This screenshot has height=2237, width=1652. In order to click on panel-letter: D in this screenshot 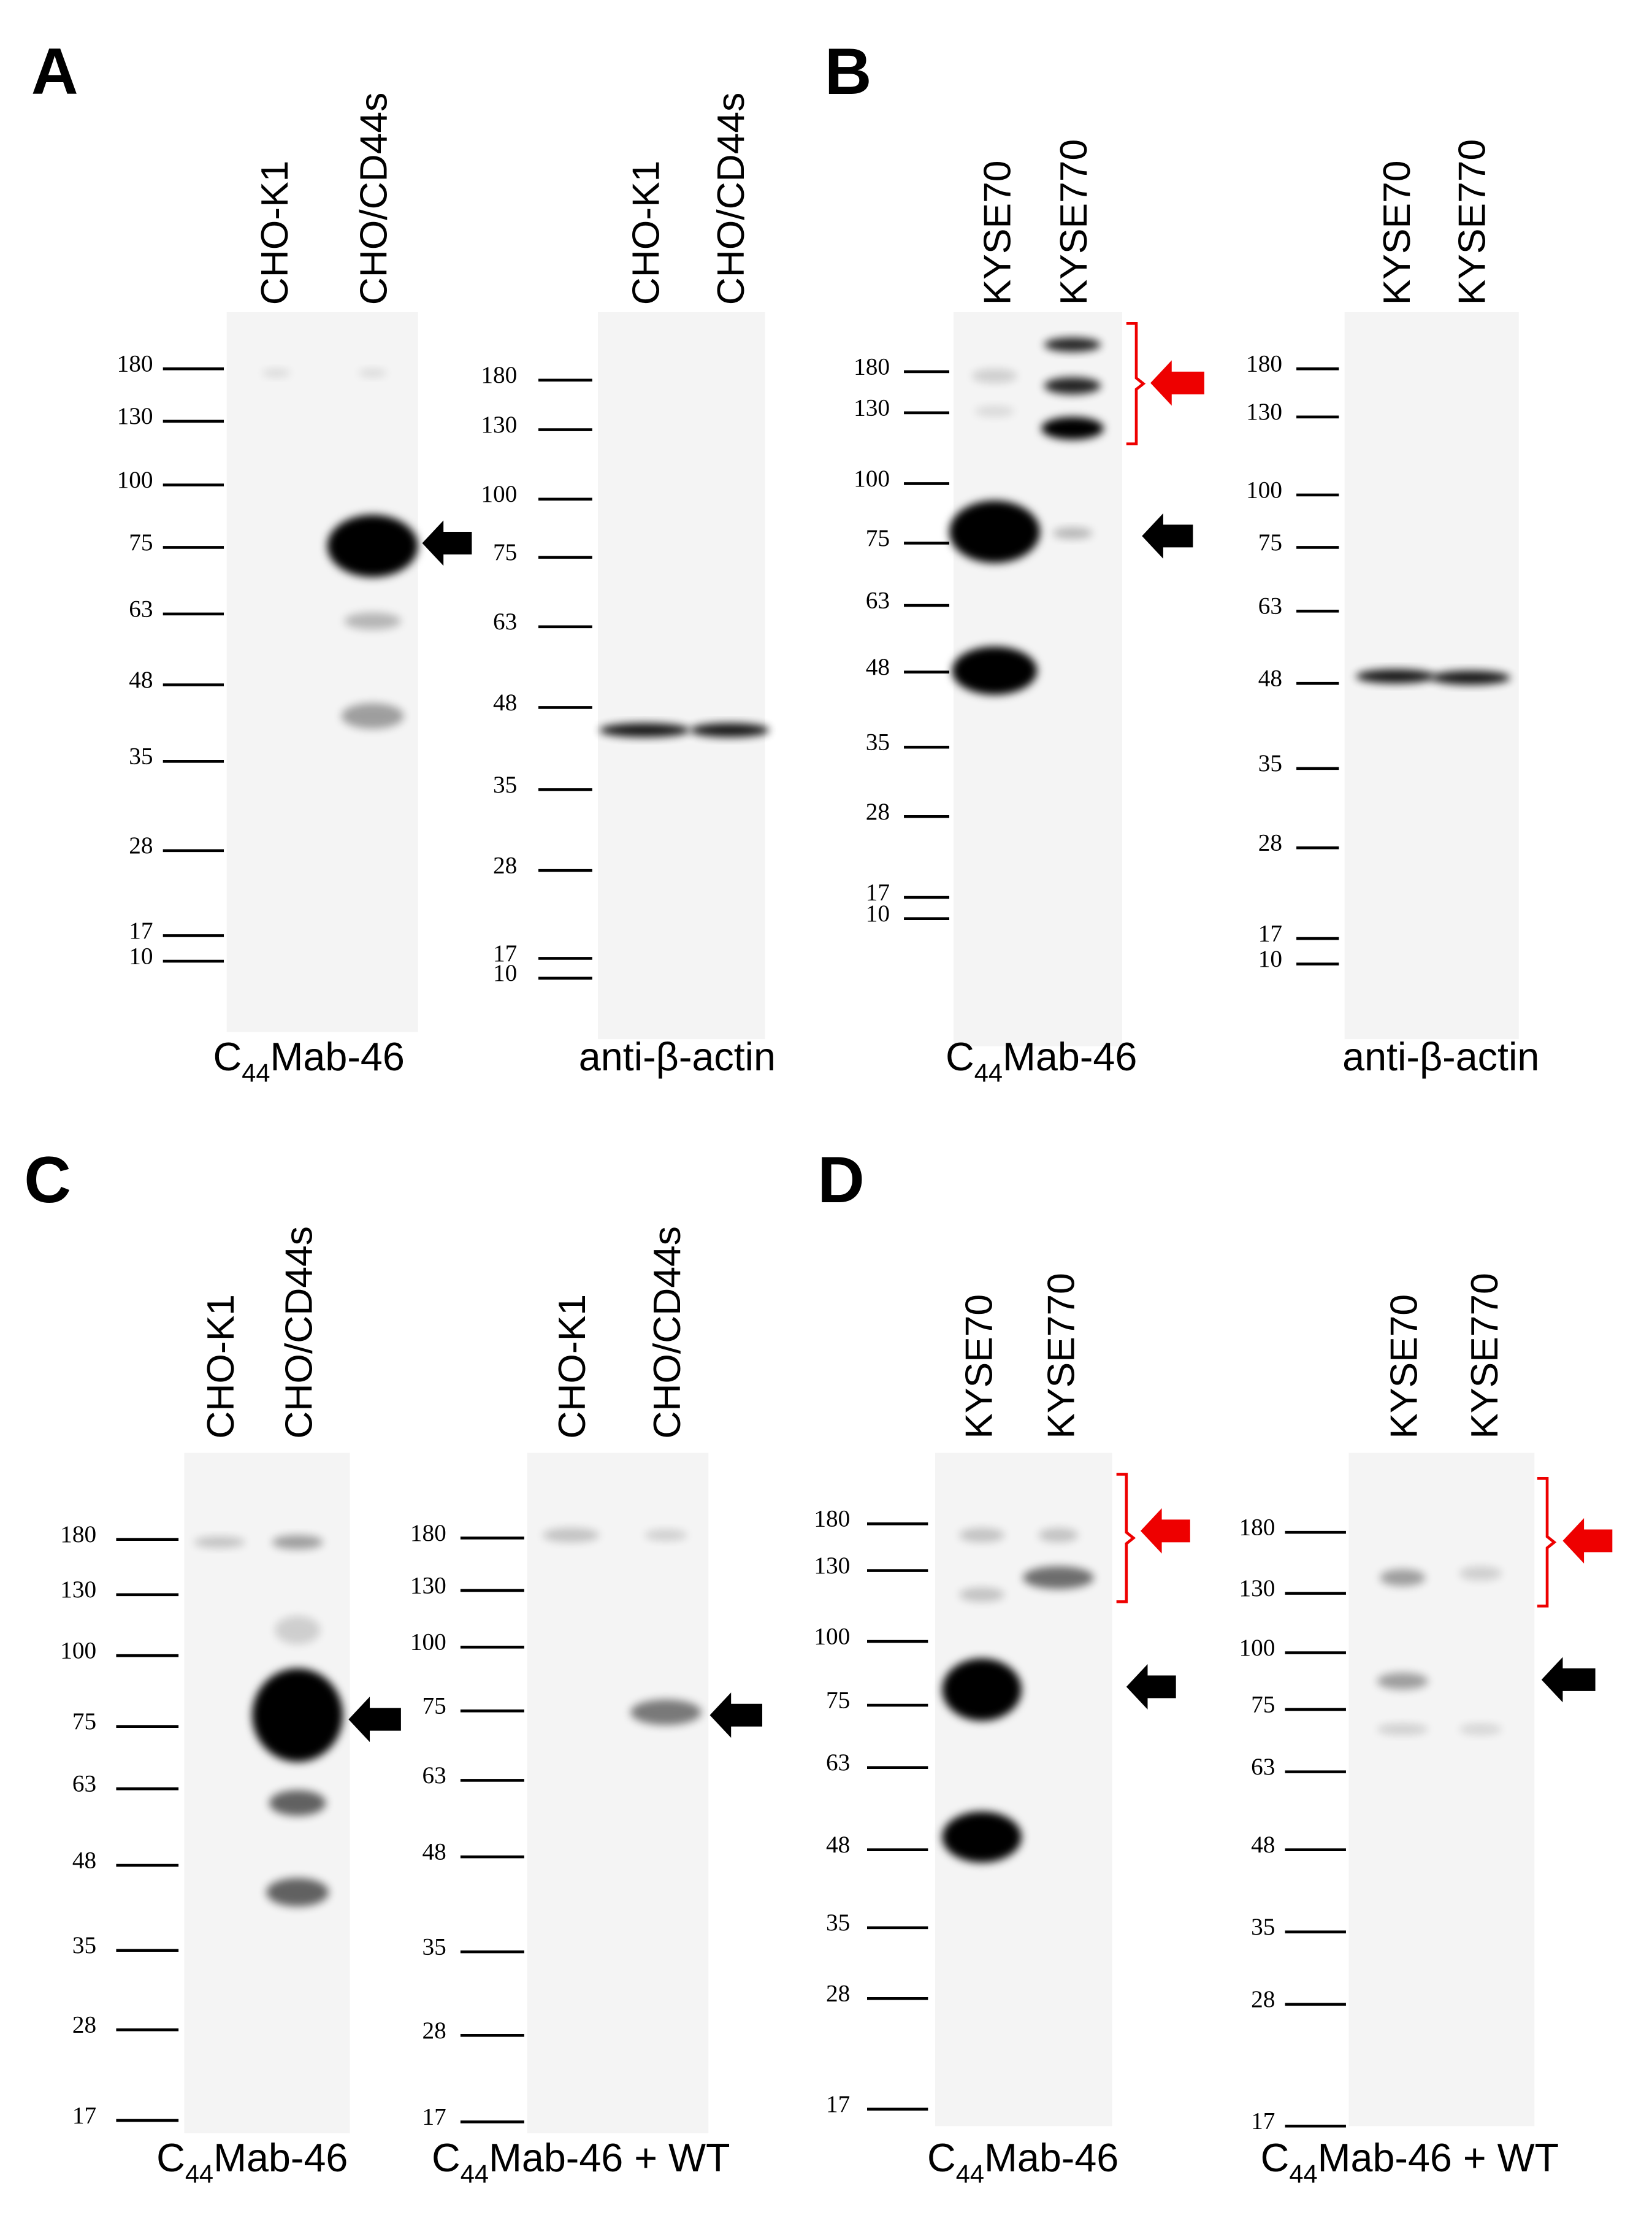, I will do `click(841, 1179)`.